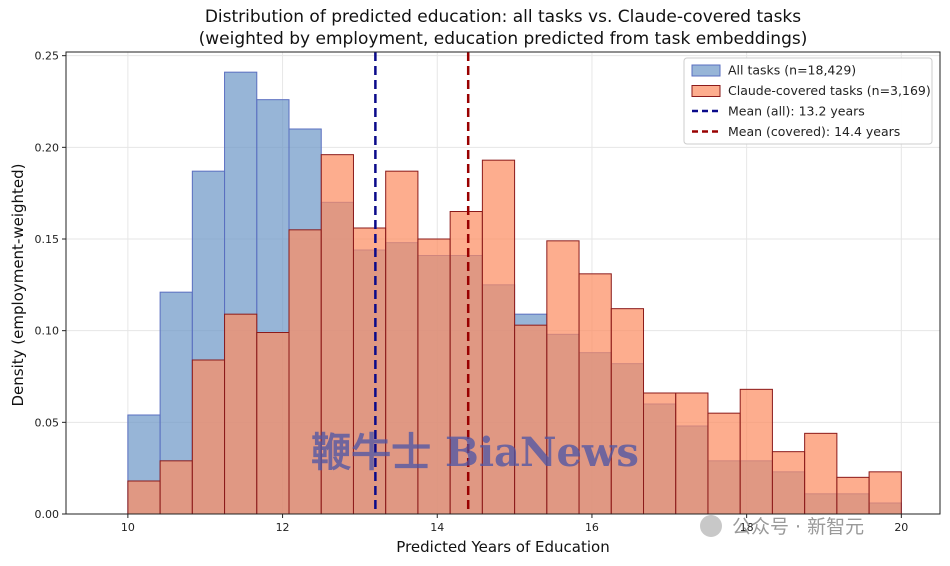 The width and height of the screenshot is (950, 566). Describe the element at coordinates (475, 452) in the screenshot. I see `watermark: 鞭牛士 BiaNews` at that location.